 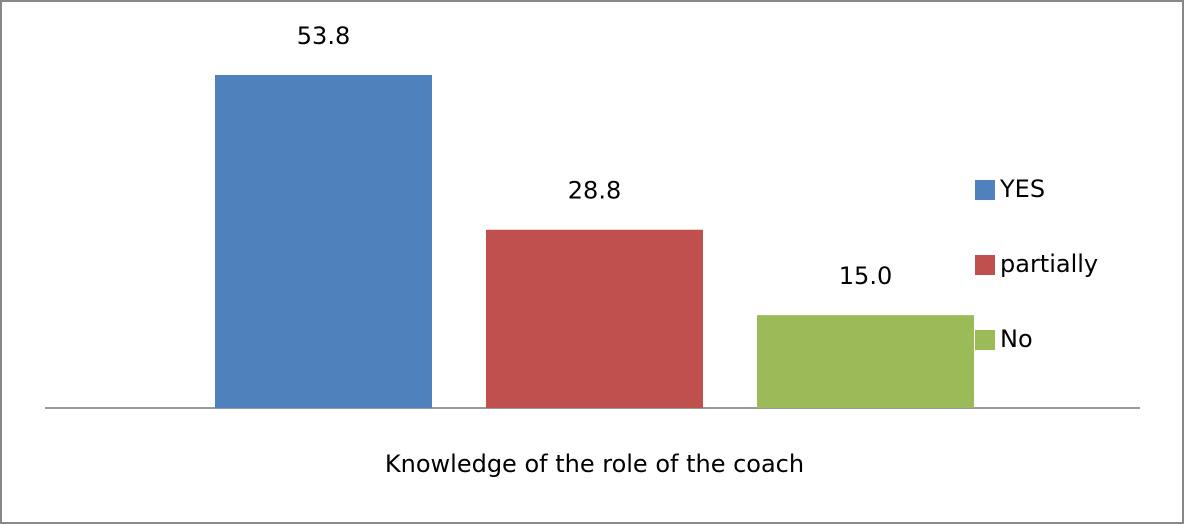 I want to click on legend-label: YES, so click(x=1022, y=189).